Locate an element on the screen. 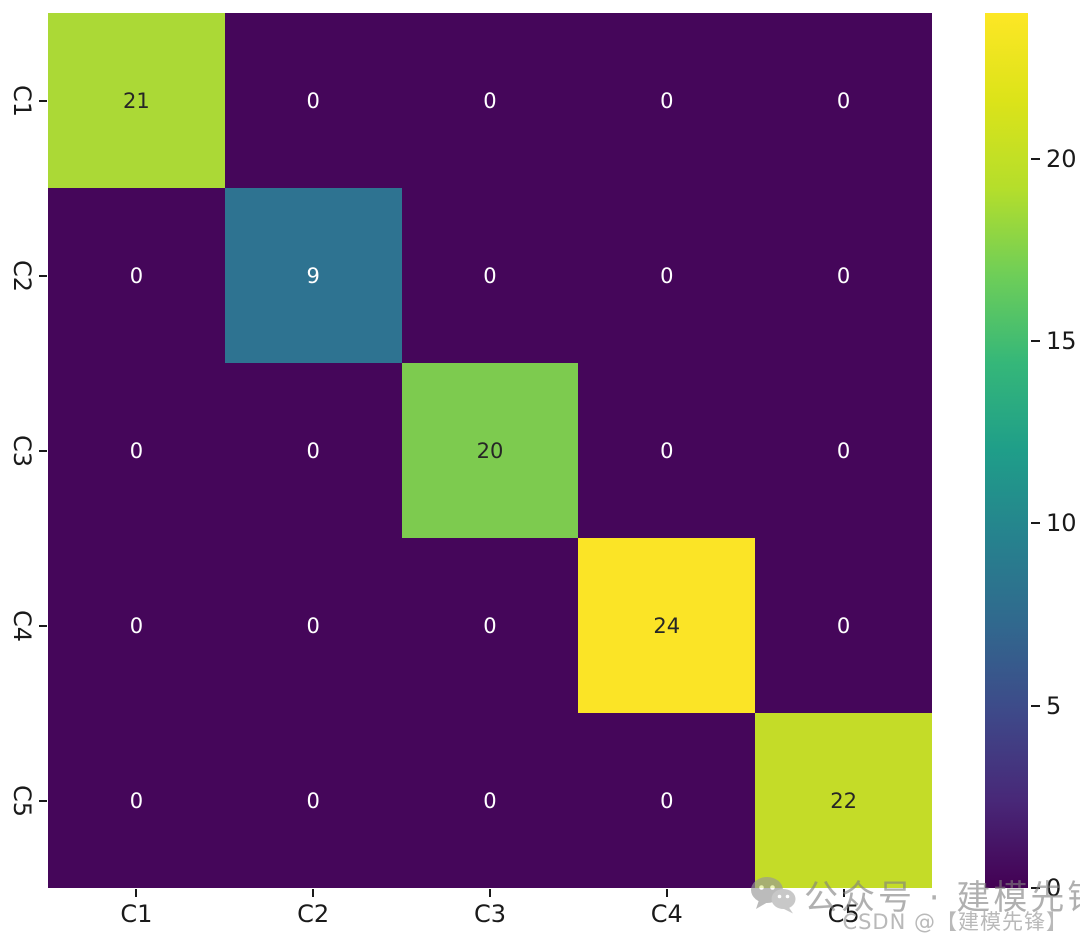 The width and height of the screenshot is (1080, 938). heatmap-cell-C3-C1: 0 is located at coordinates (136, 450).